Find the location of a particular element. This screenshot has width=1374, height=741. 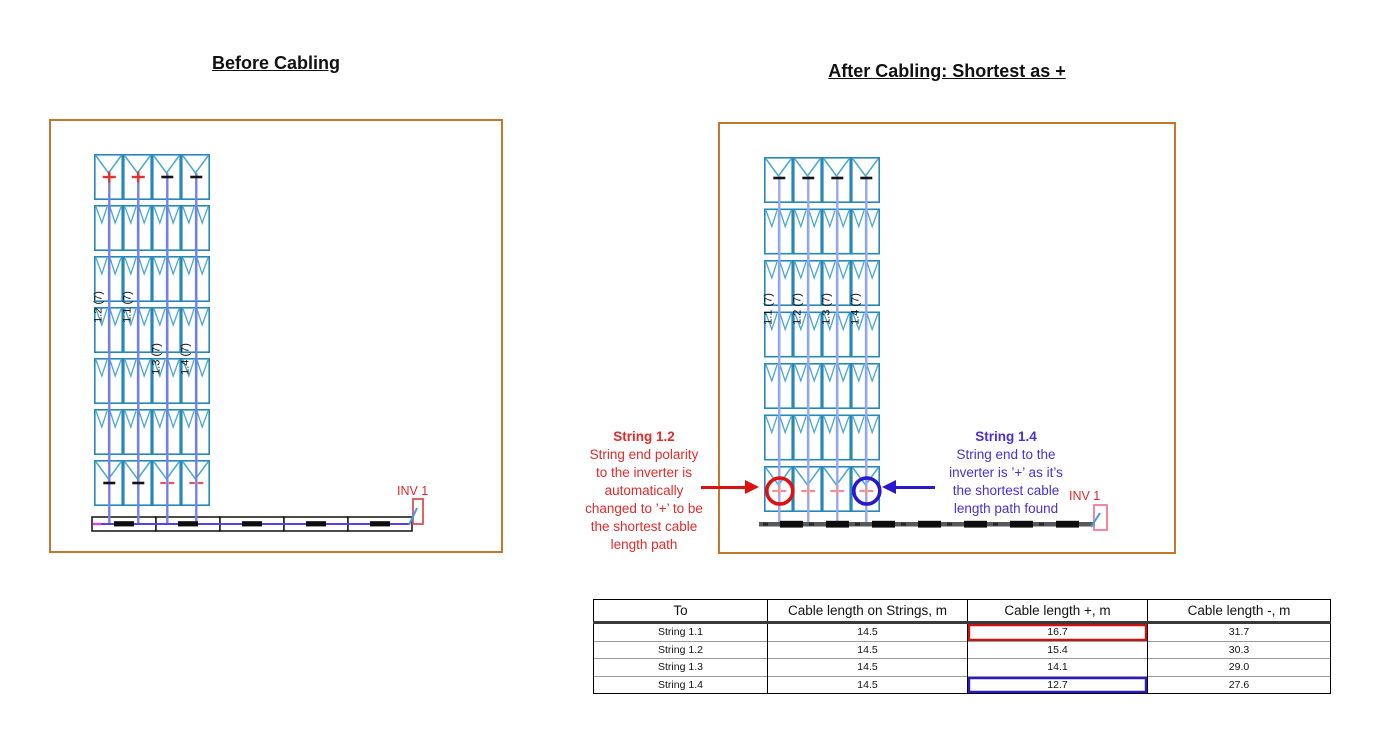

annotation-line: String end polarity is located at coordinates (644, 454).